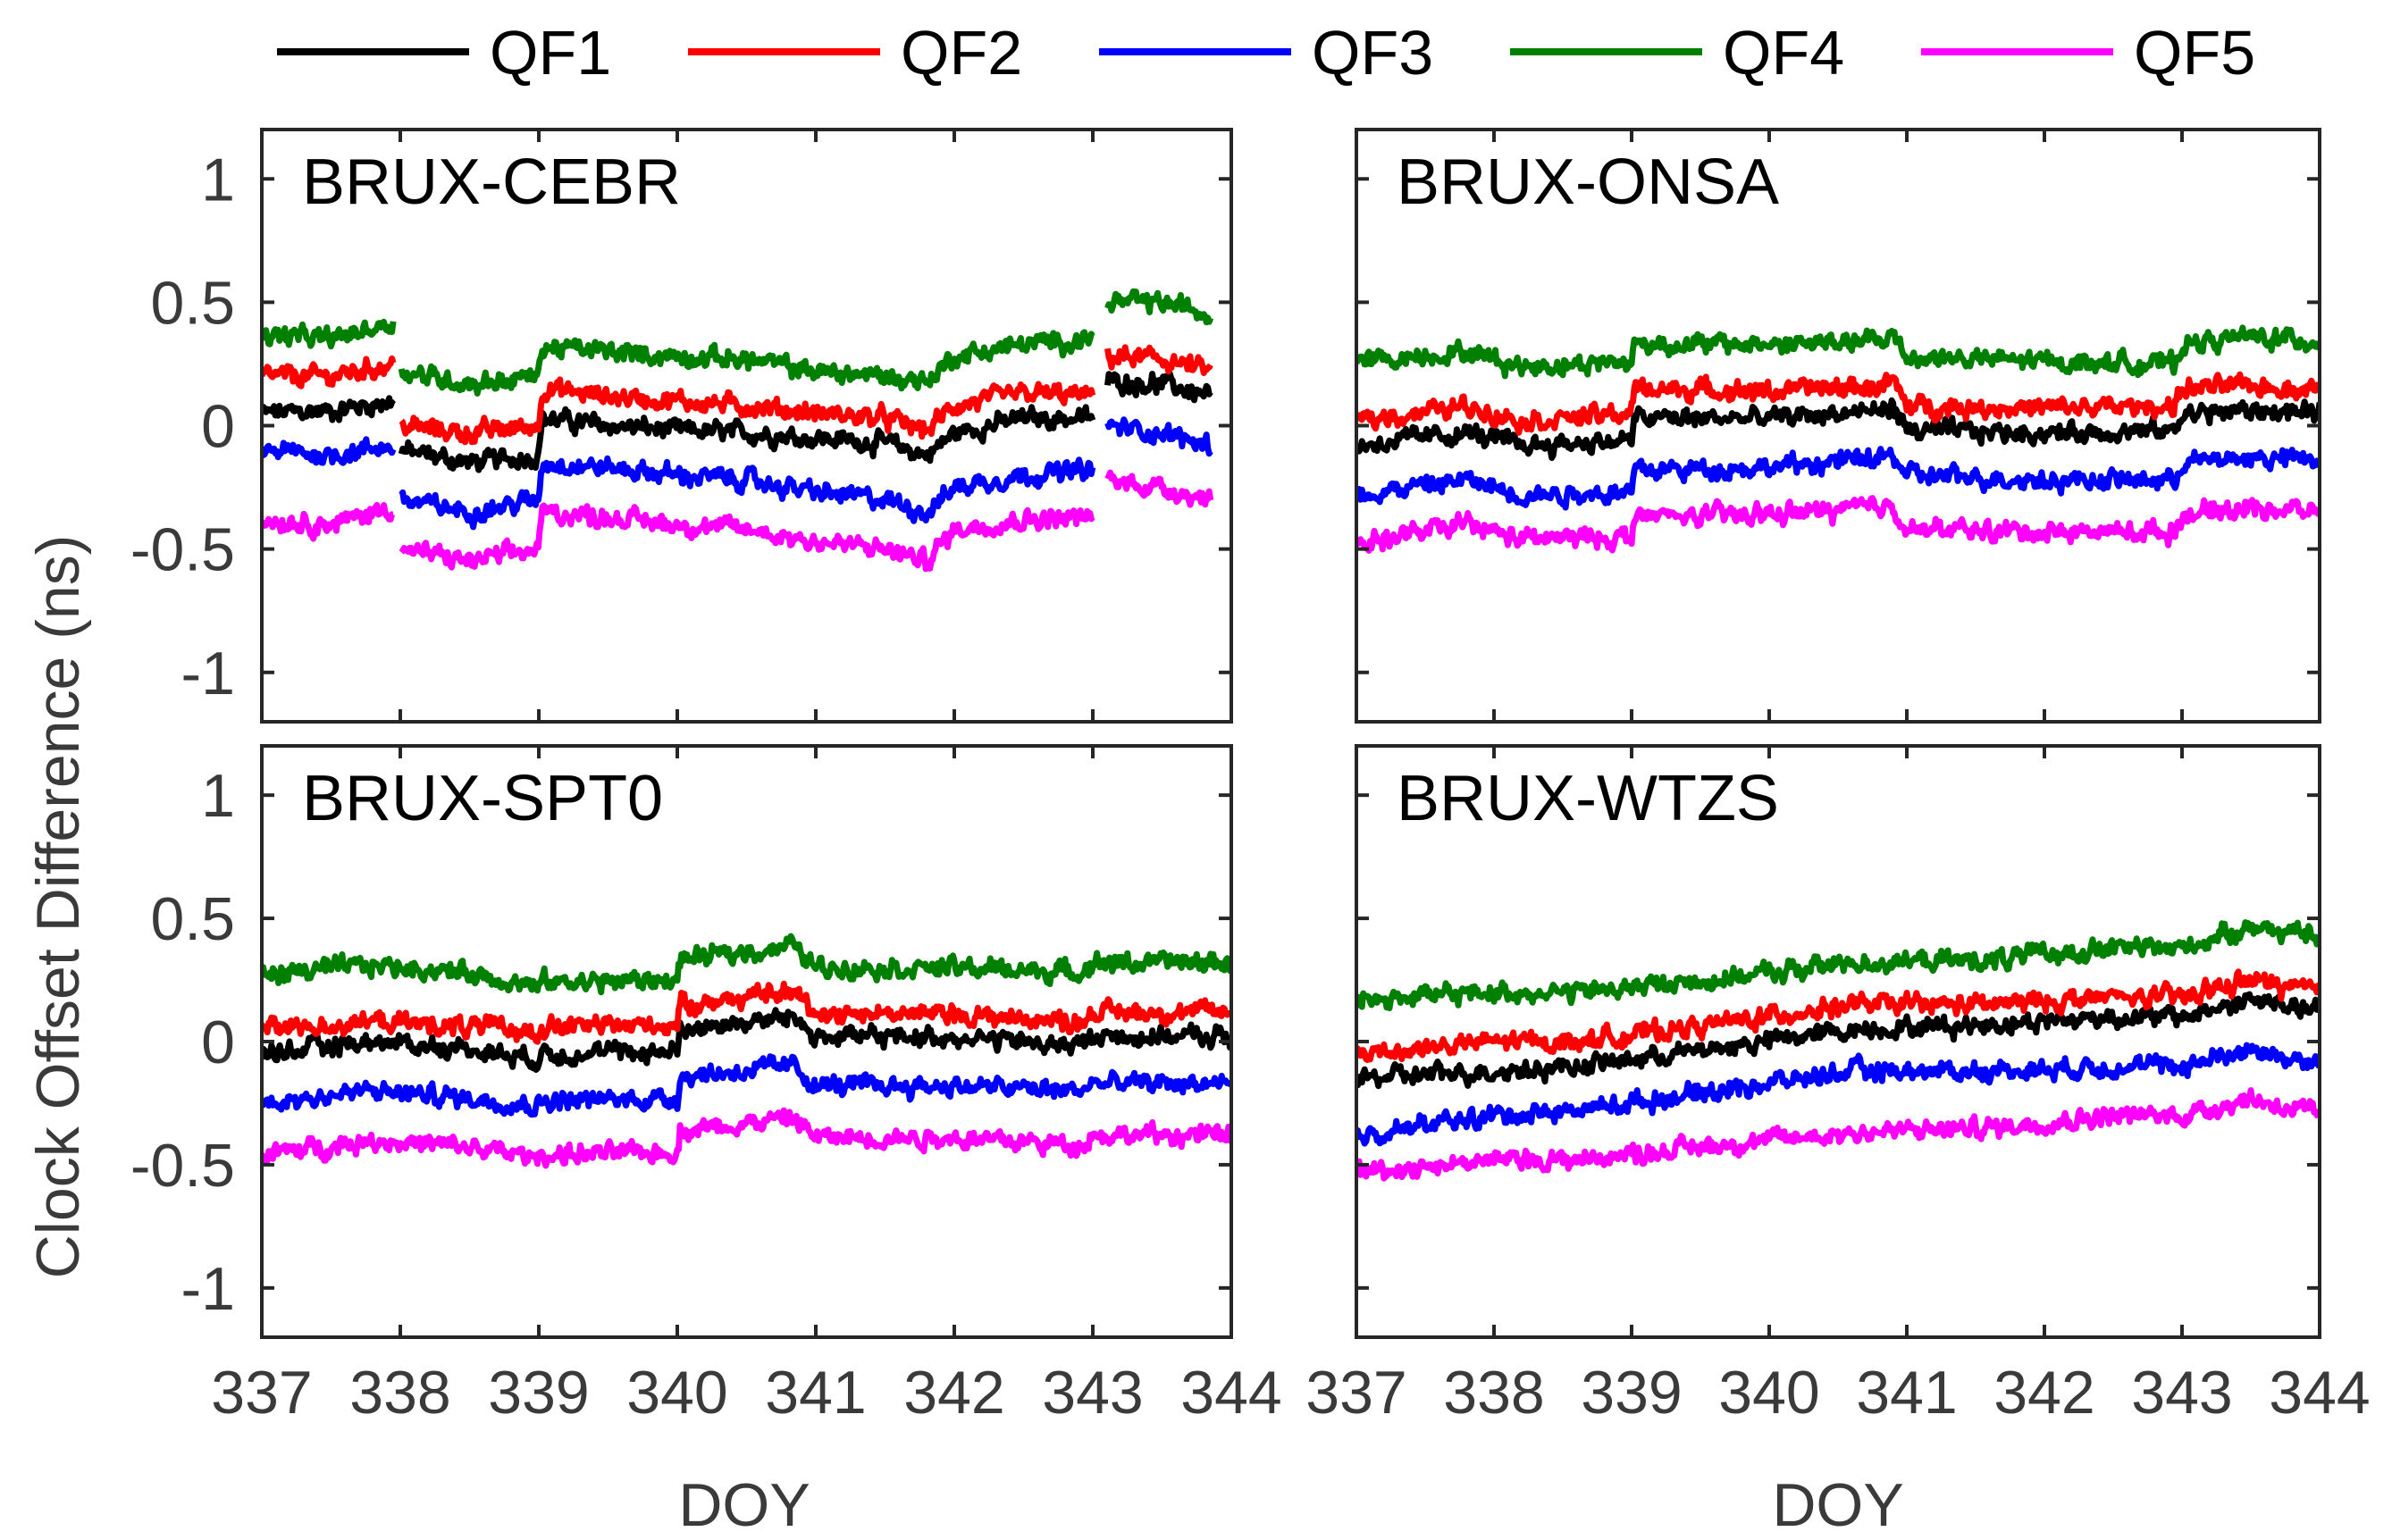 This screenshot has width=2392, height=1540. Describe the element at coordinates (1373, 53) in the screenshot. I see `legend-label-qf3: QF3` at that location.